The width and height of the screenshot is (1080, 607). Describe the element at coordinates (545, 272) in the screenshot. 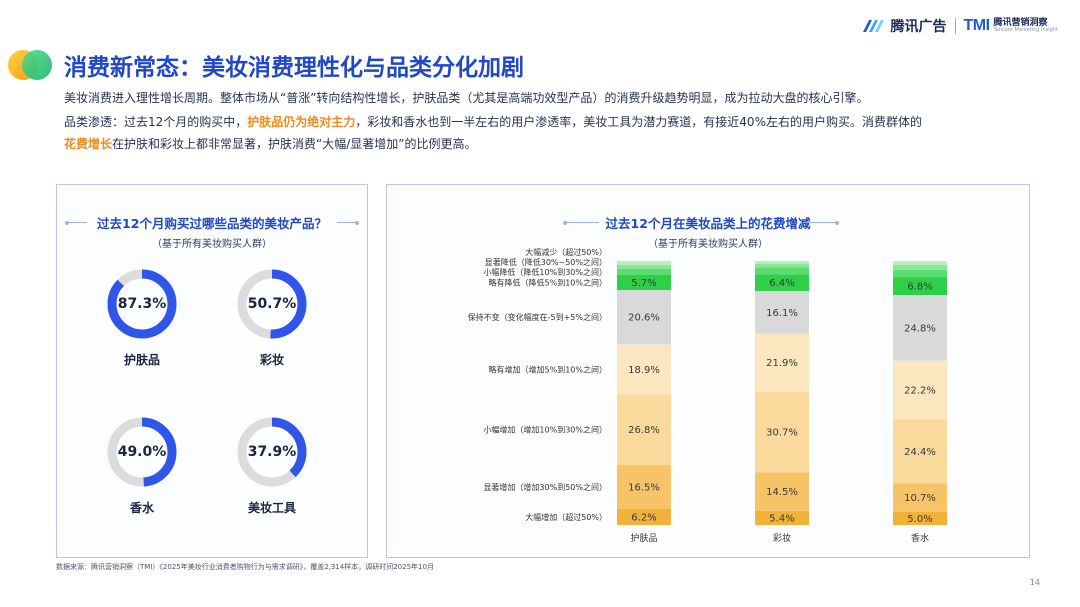

I see `series-label: 小幅降低（降低10%到30%之间）` at that location.